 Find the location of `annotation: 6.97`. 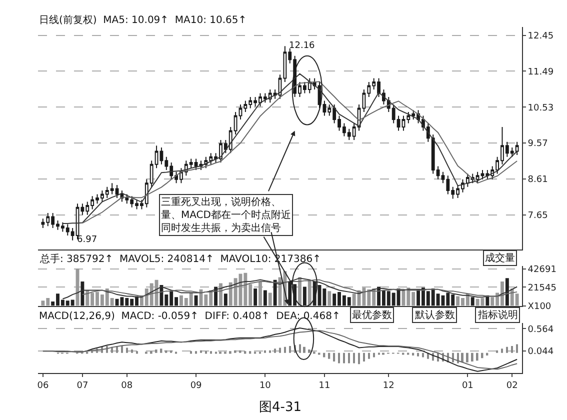

annotation: 6.97 is located at coordinates (87, 240).